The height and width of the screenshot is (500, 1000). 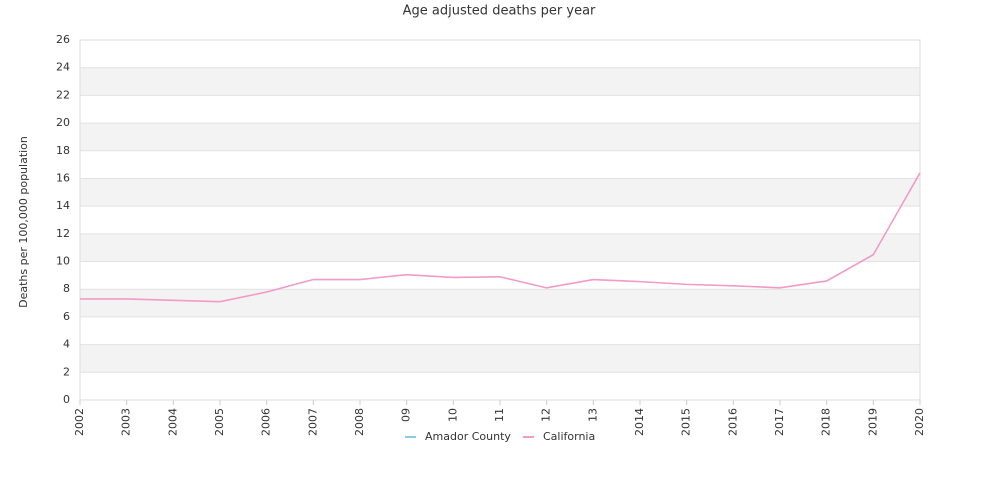 What do you see at coordinates (63, 261) in the screenshot?
I see `y-tick-label: 10` at bounding box center [63, 261].